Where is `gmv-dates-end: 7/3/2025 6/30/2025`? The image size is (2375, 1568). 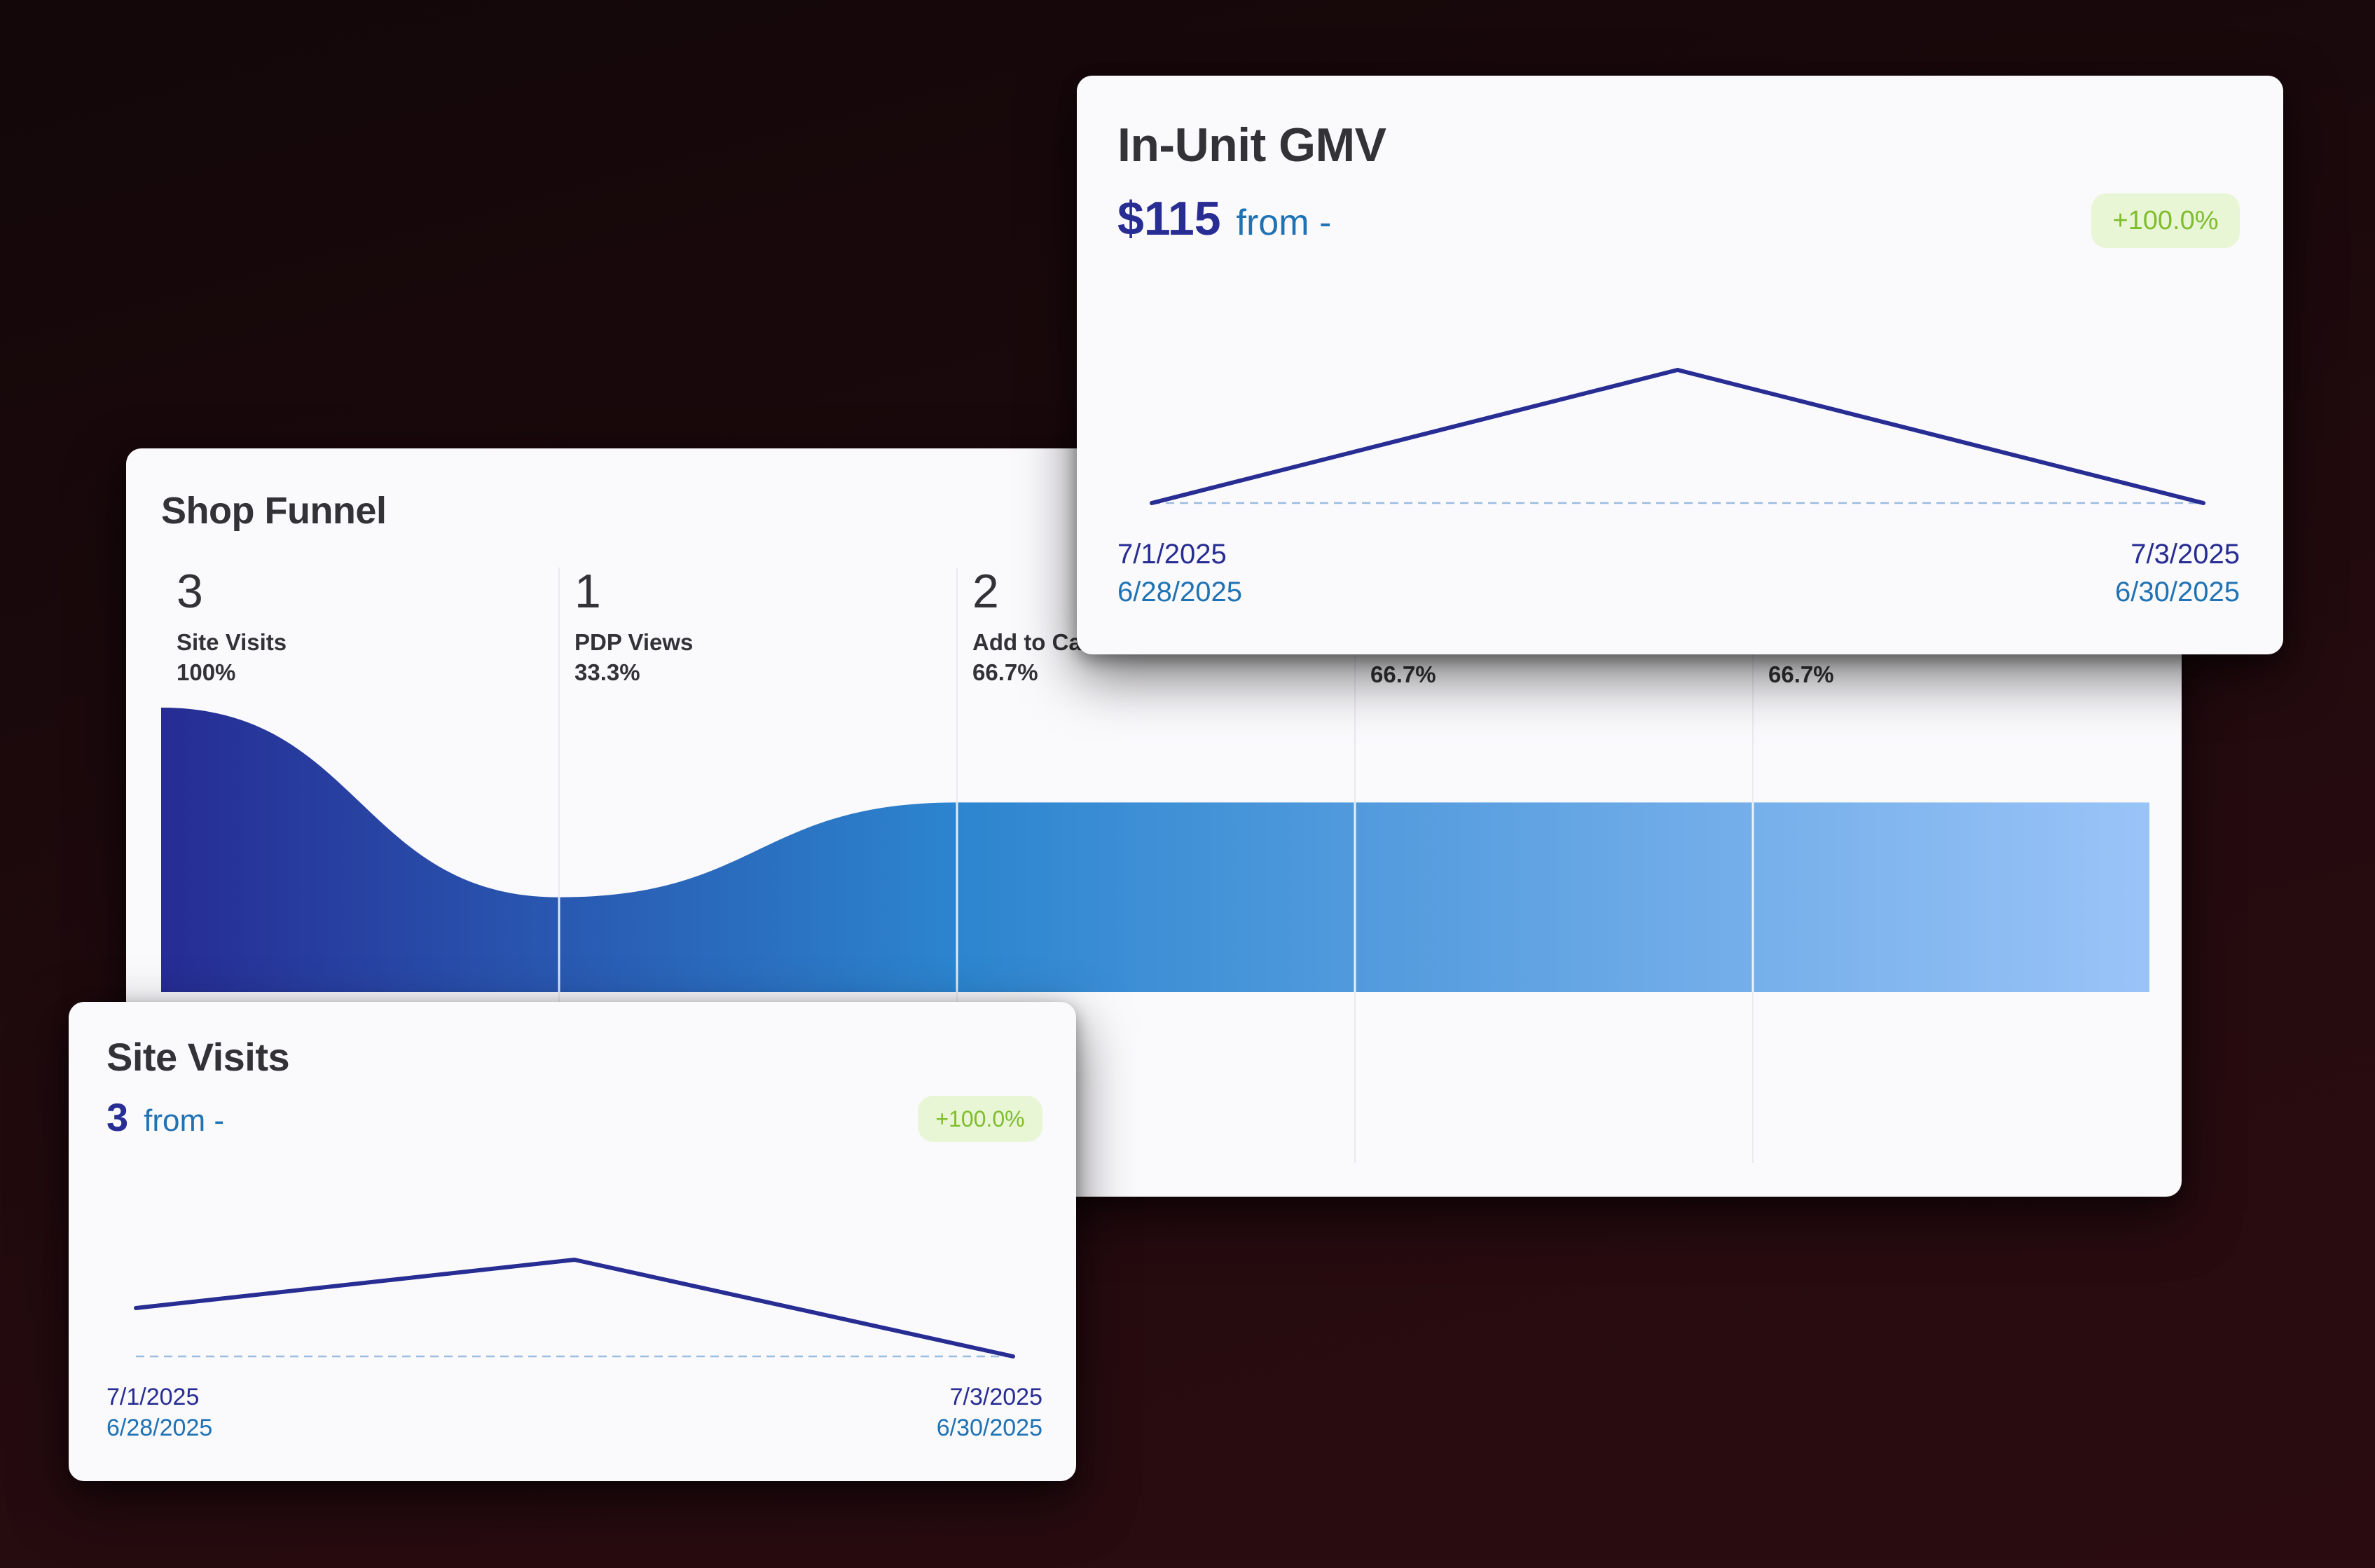
gmv-dates-end: 7/3/2025 6/30/2025 is located at coordinates (2177, 573).